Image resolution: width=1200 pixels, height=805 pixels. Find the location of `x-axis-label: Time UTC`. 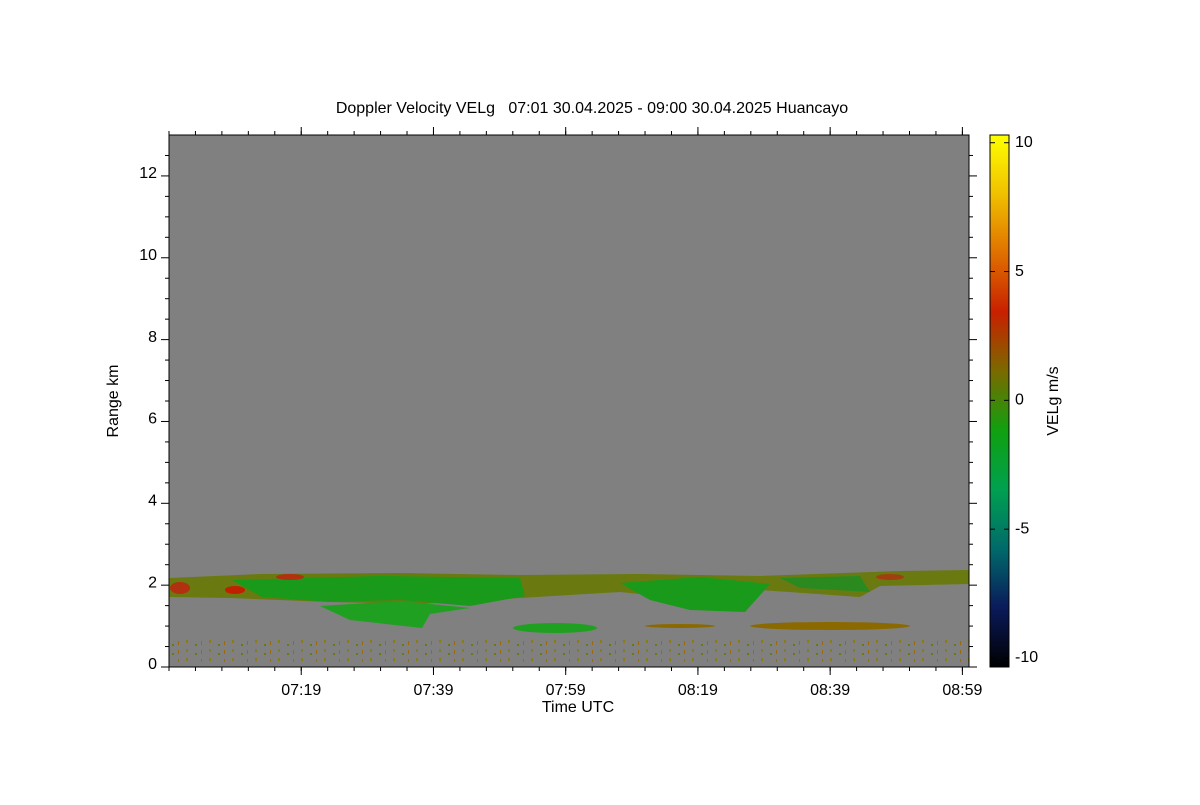

x-axis-label: Time UTC is located at coordinates (578, 707).